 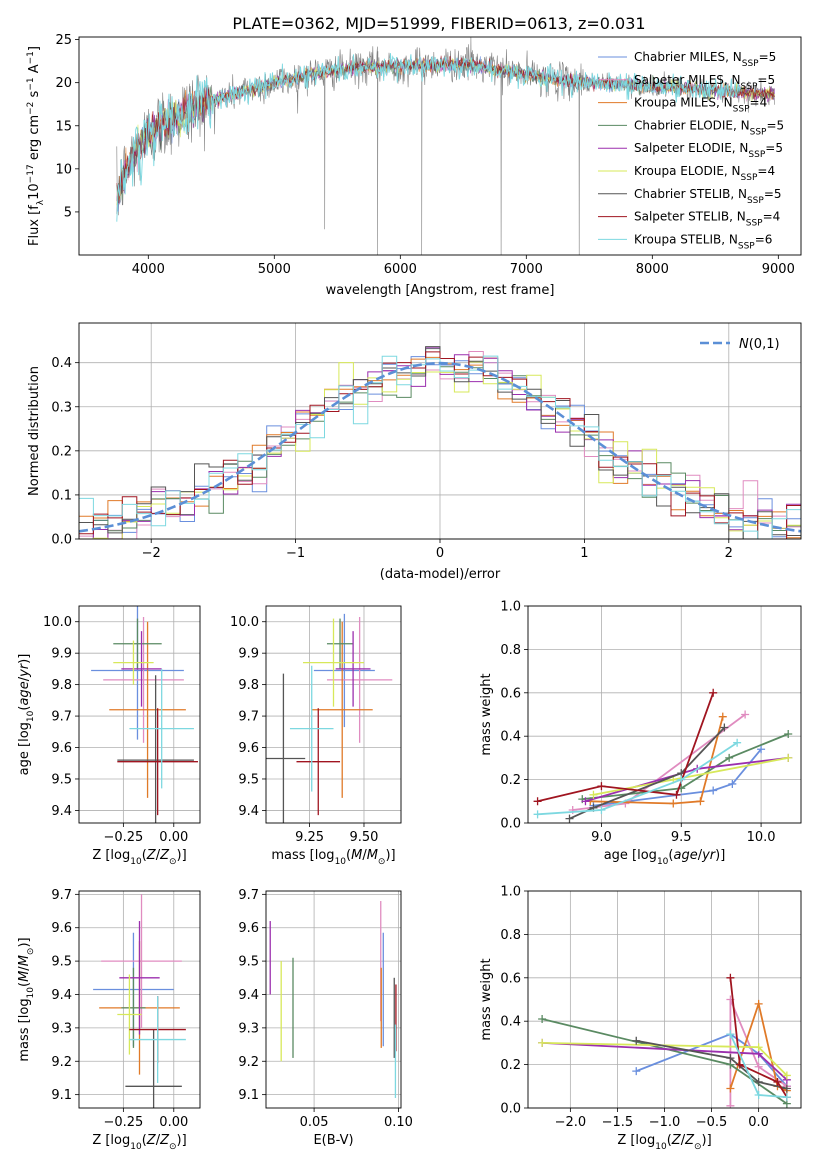 What do you see at coordinates (274, 269) in the screenshot?
I see `x-tick-label: 5000` at bounding box center [274, 269].